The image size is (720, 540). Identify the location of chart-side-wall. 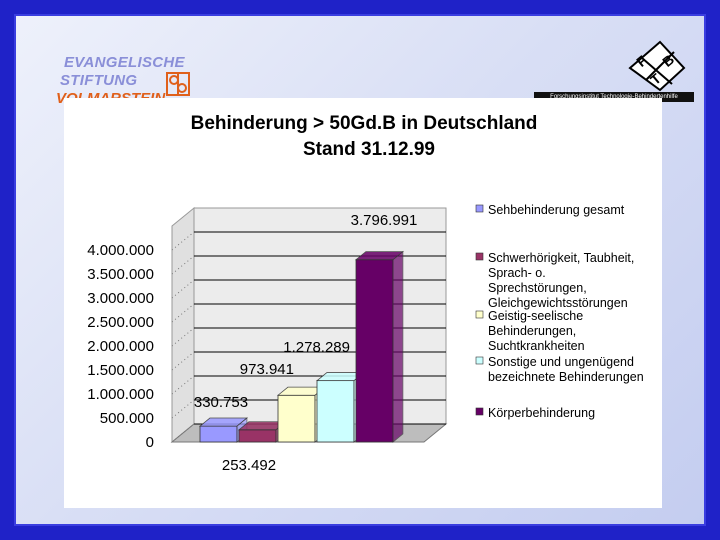
(183, 325).